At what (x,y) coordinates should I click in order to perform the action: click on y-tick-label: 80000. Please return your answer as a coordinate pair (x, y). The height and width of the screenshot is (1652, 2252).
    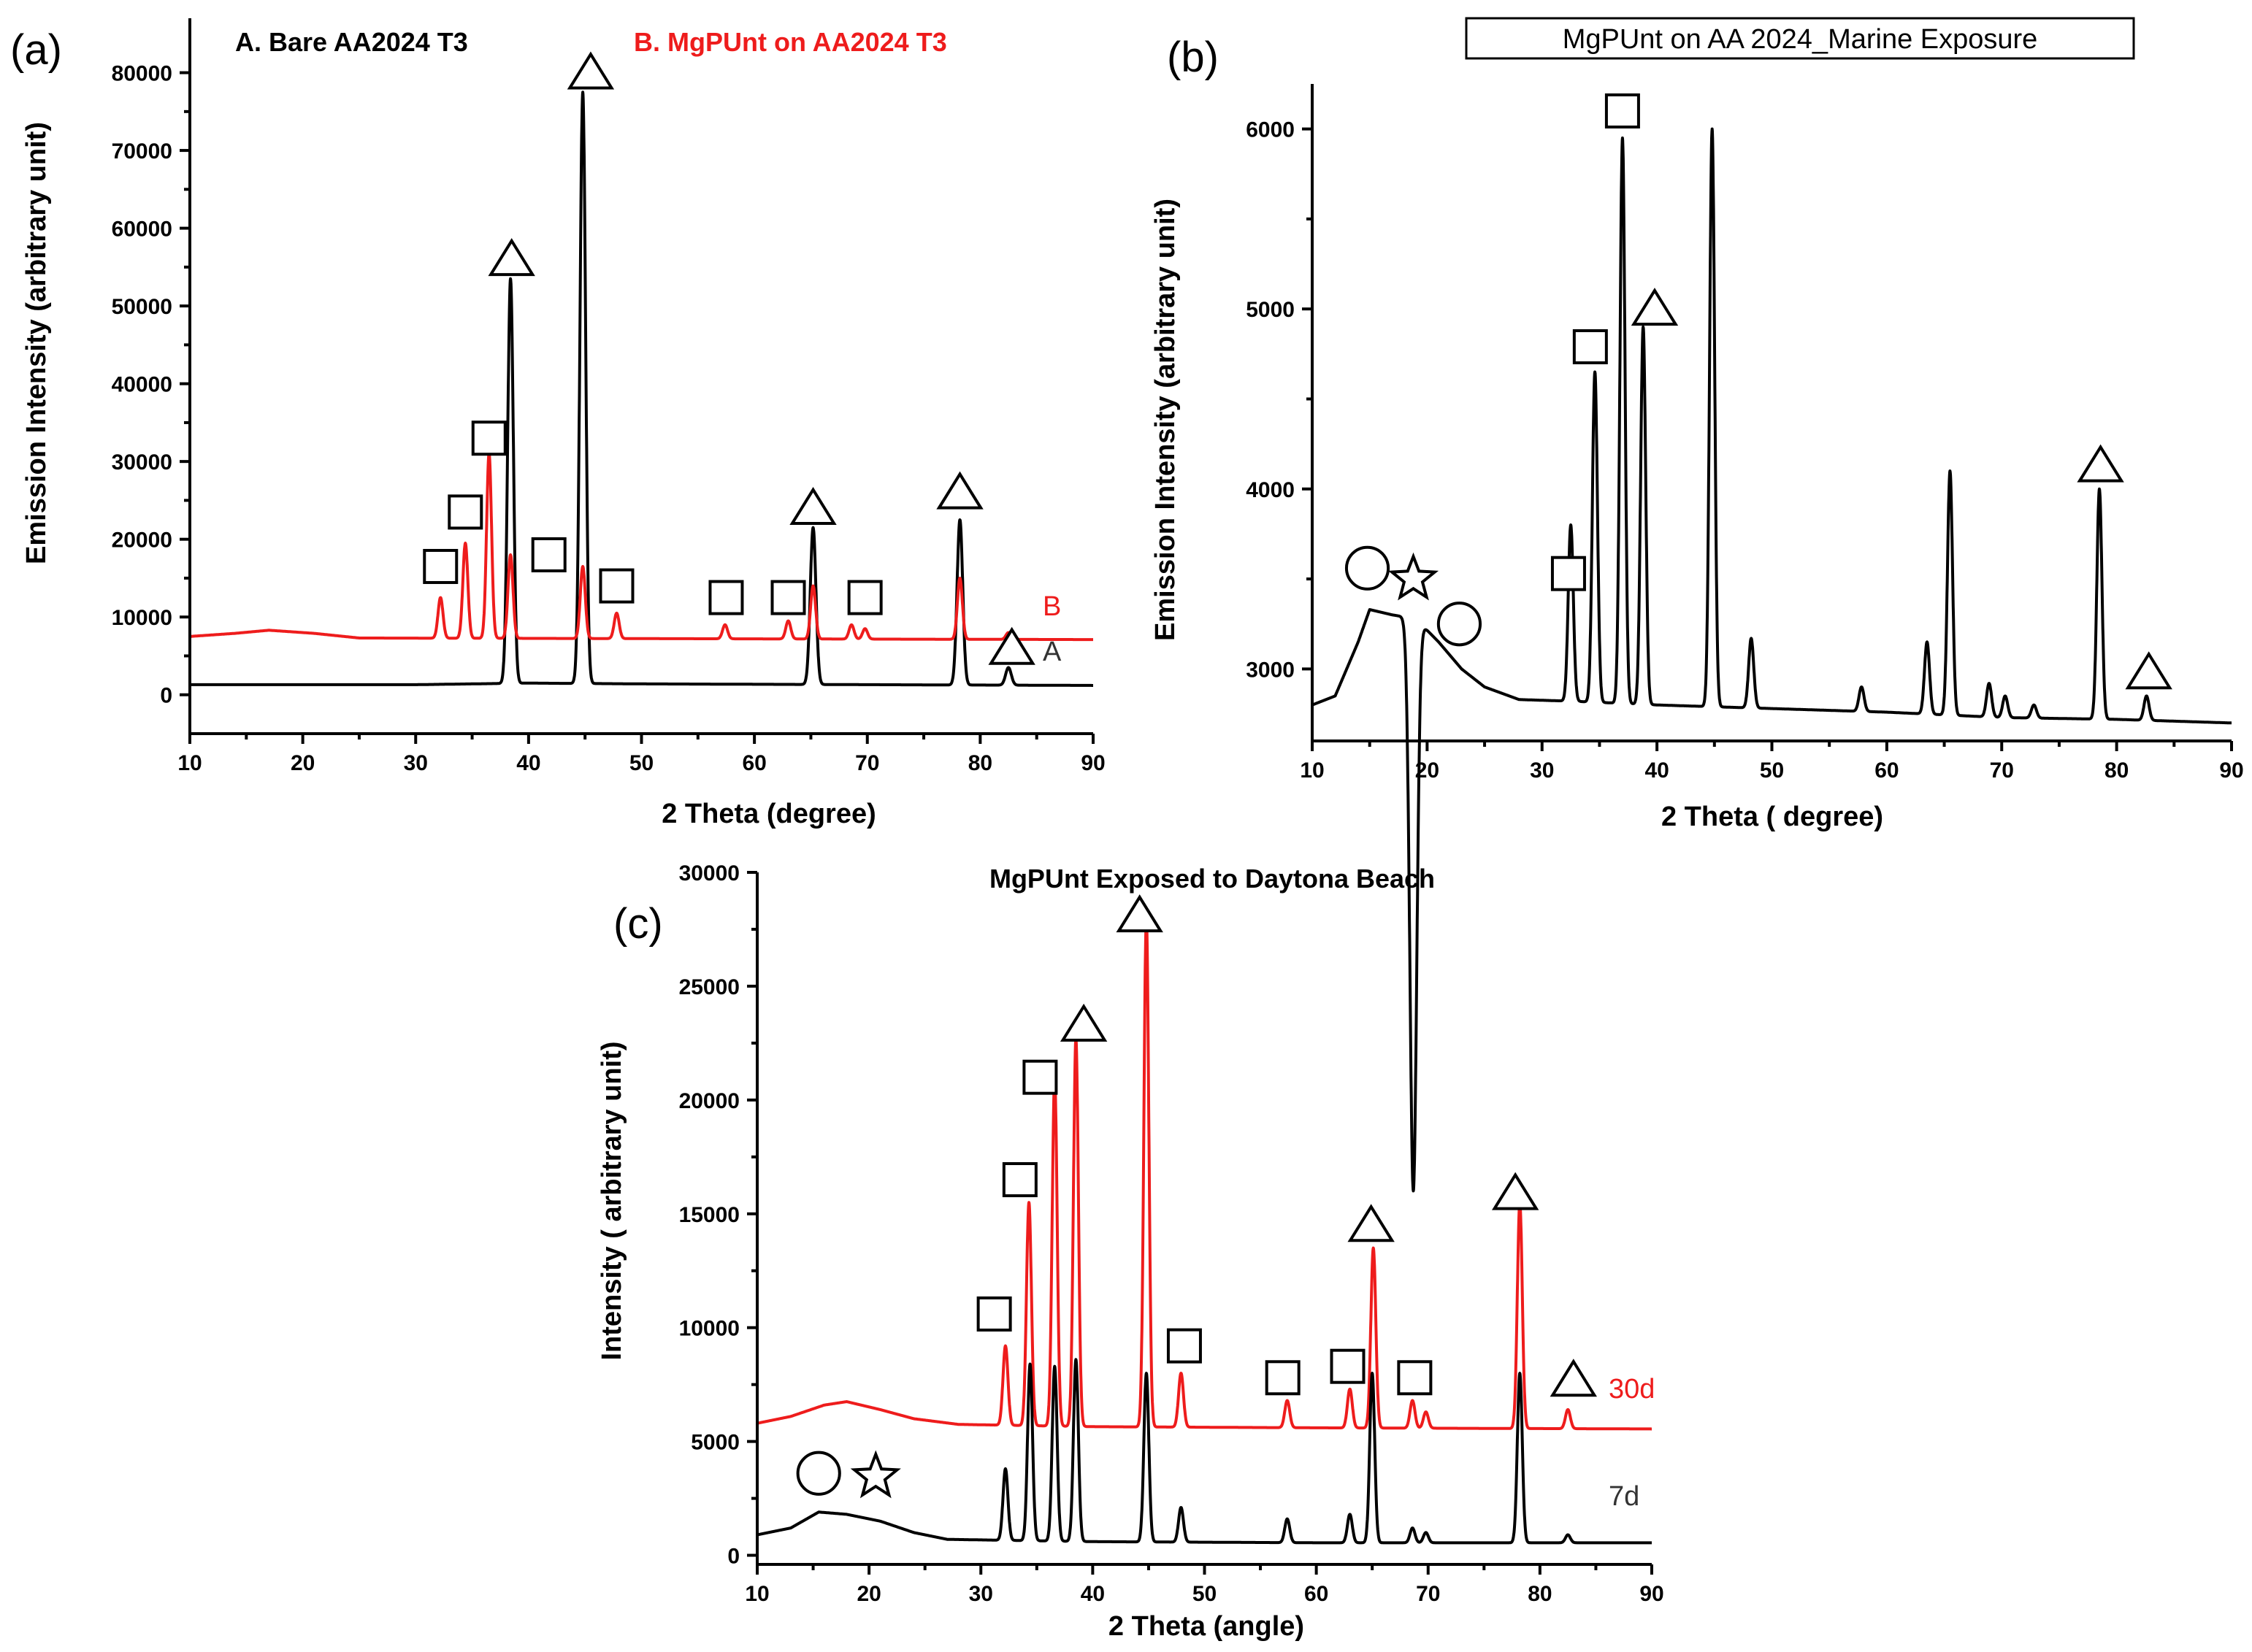
    Looking at the image, I should click on (142, 74).